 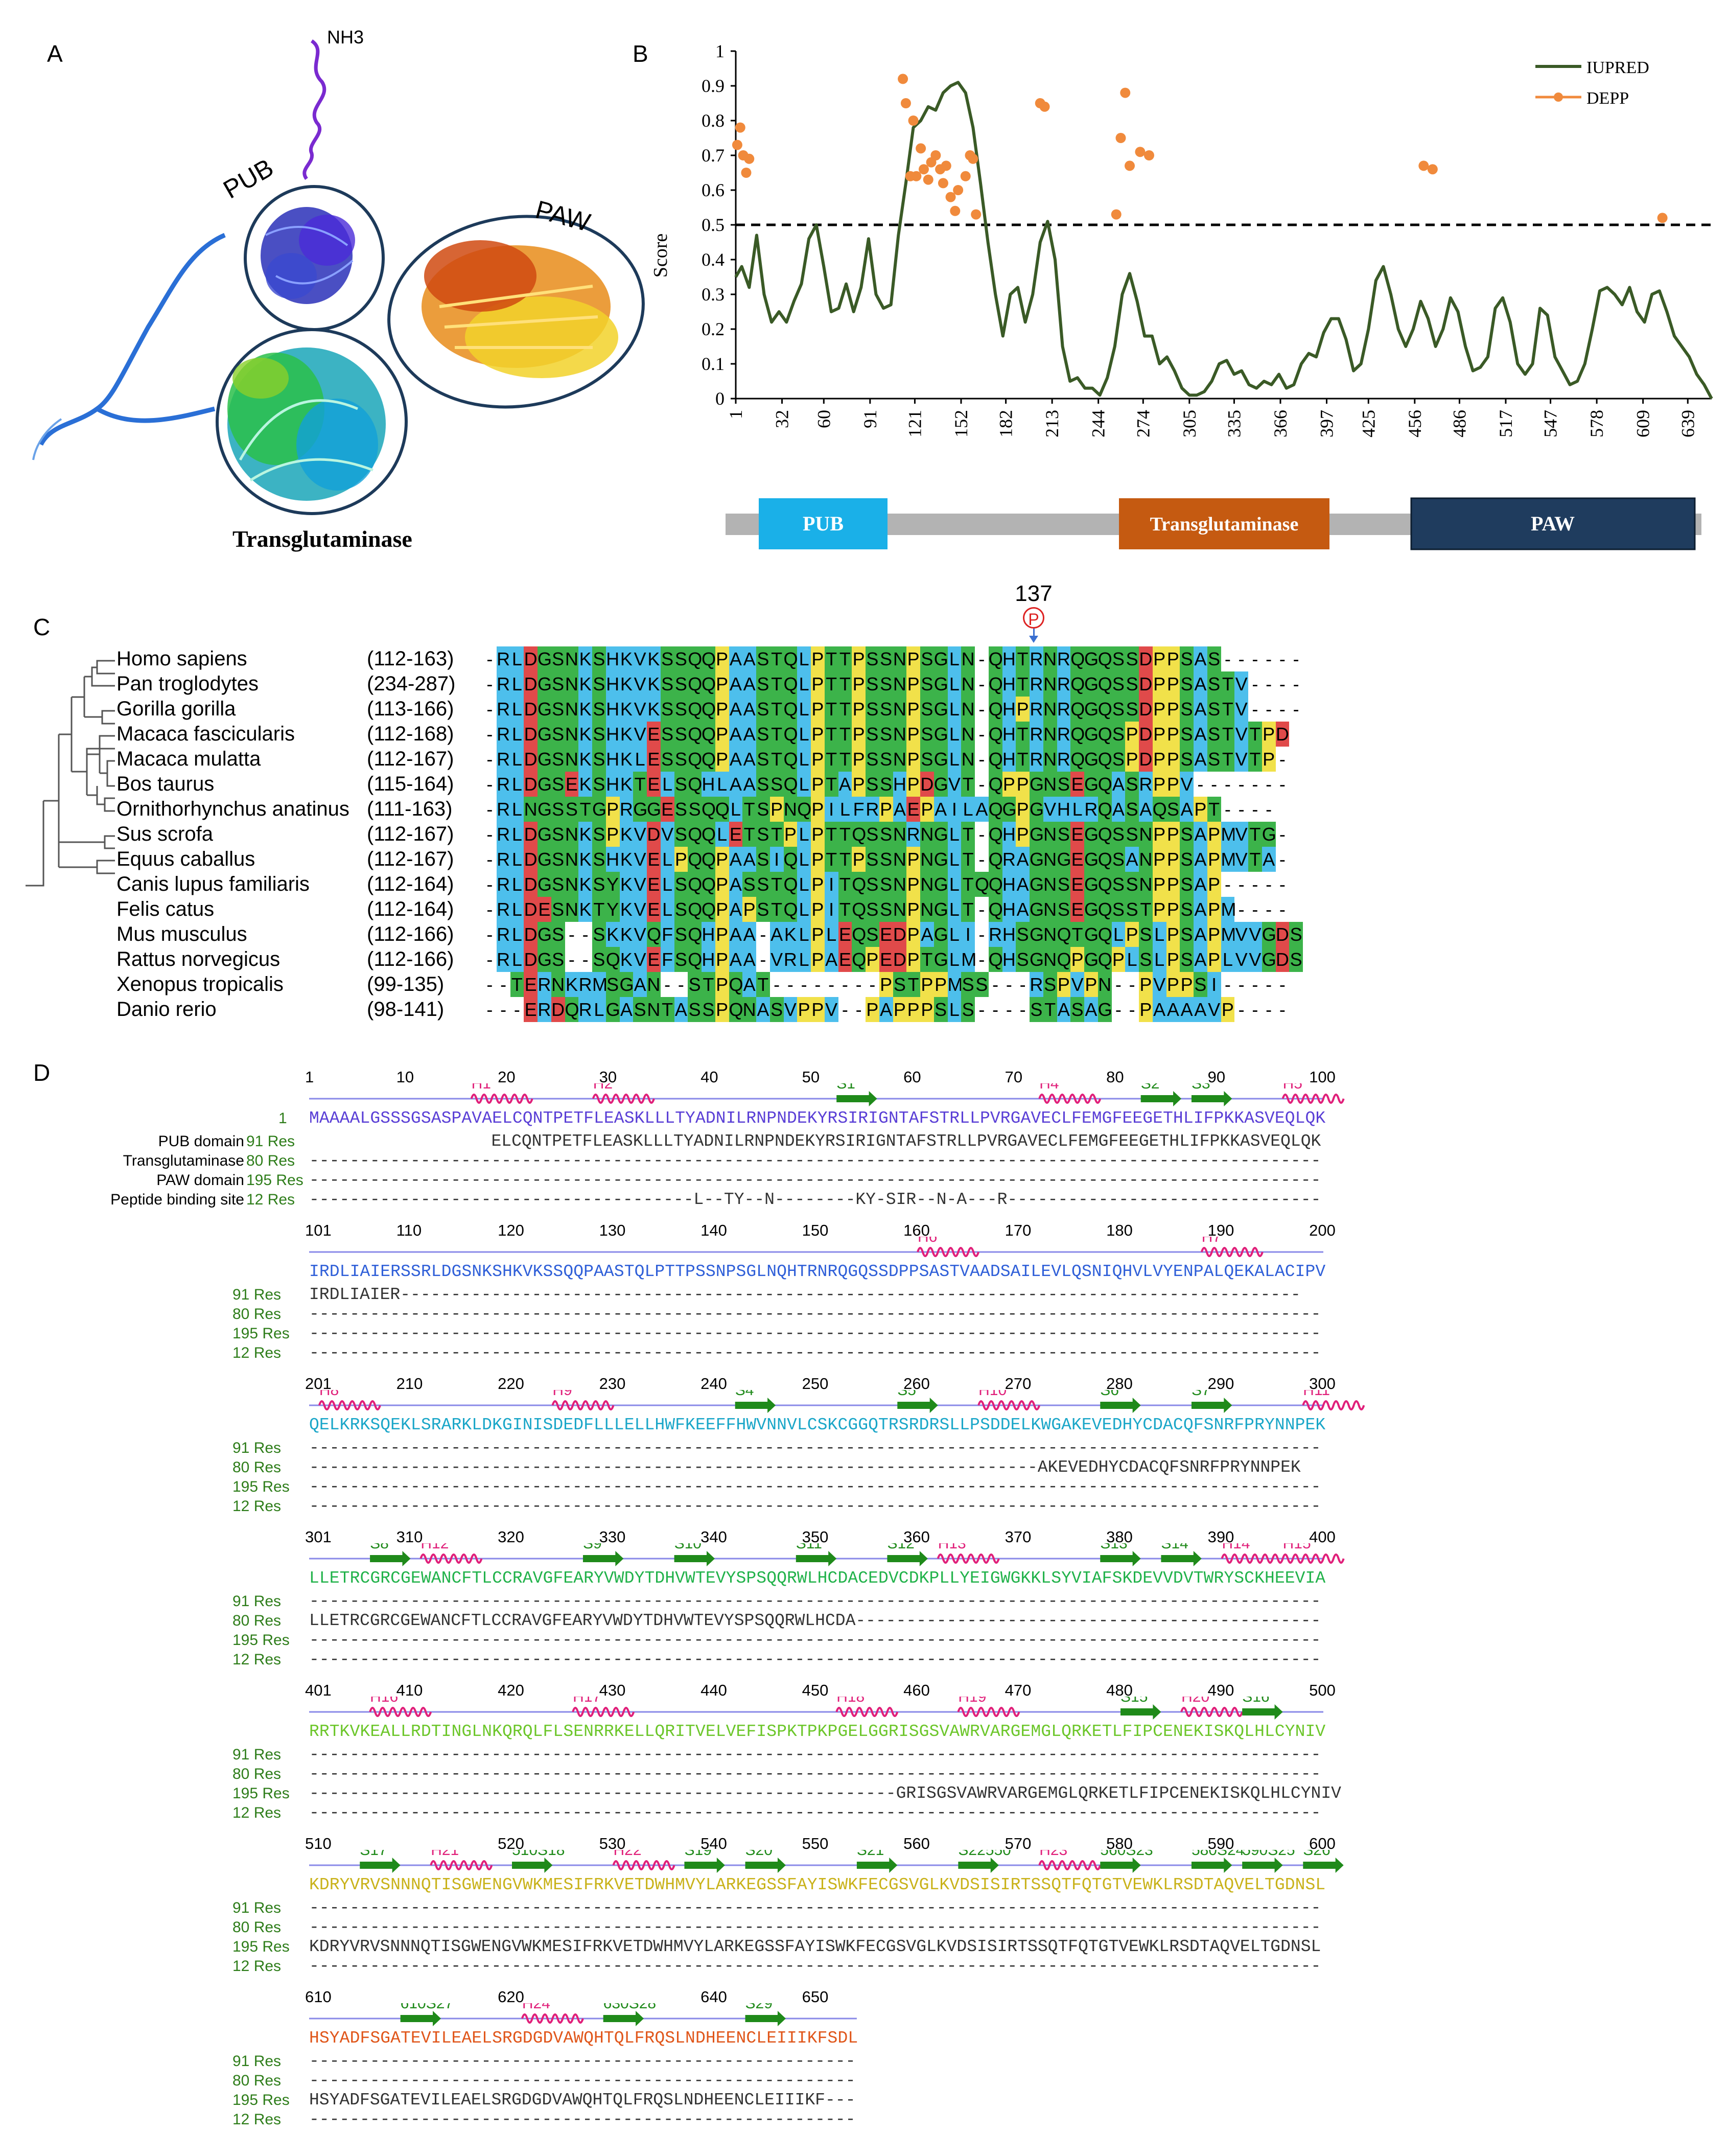 I want to click on residue: I, so click(x=968, y=935).